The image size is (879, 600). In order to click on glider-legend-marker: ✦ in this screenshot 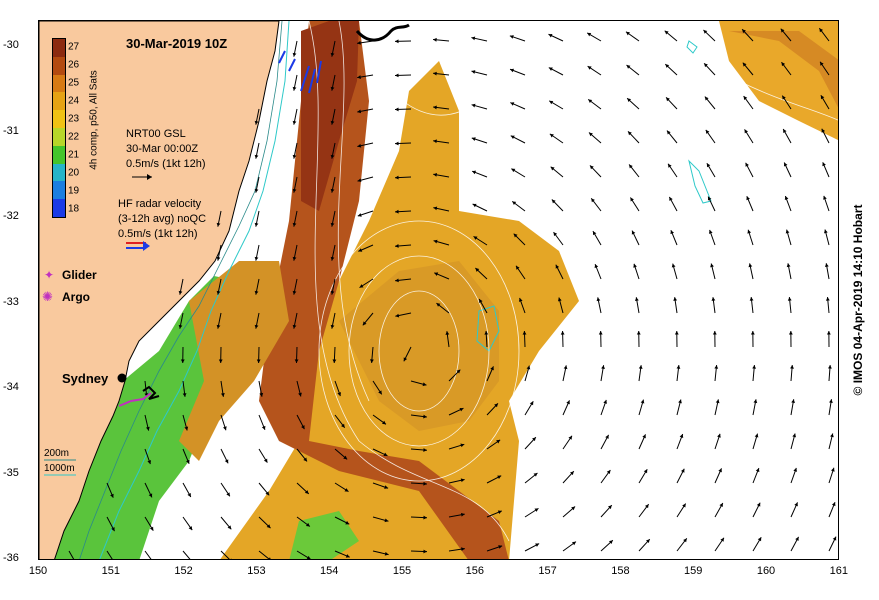, I will do `click(49, 275)`.